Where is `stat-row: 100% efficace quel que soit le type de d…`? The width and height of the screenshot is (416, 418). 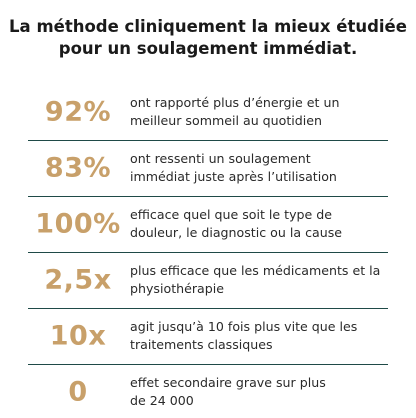 stat-row: 100% efficace quel que soit le type de d… is located at coordinates (208, 224).